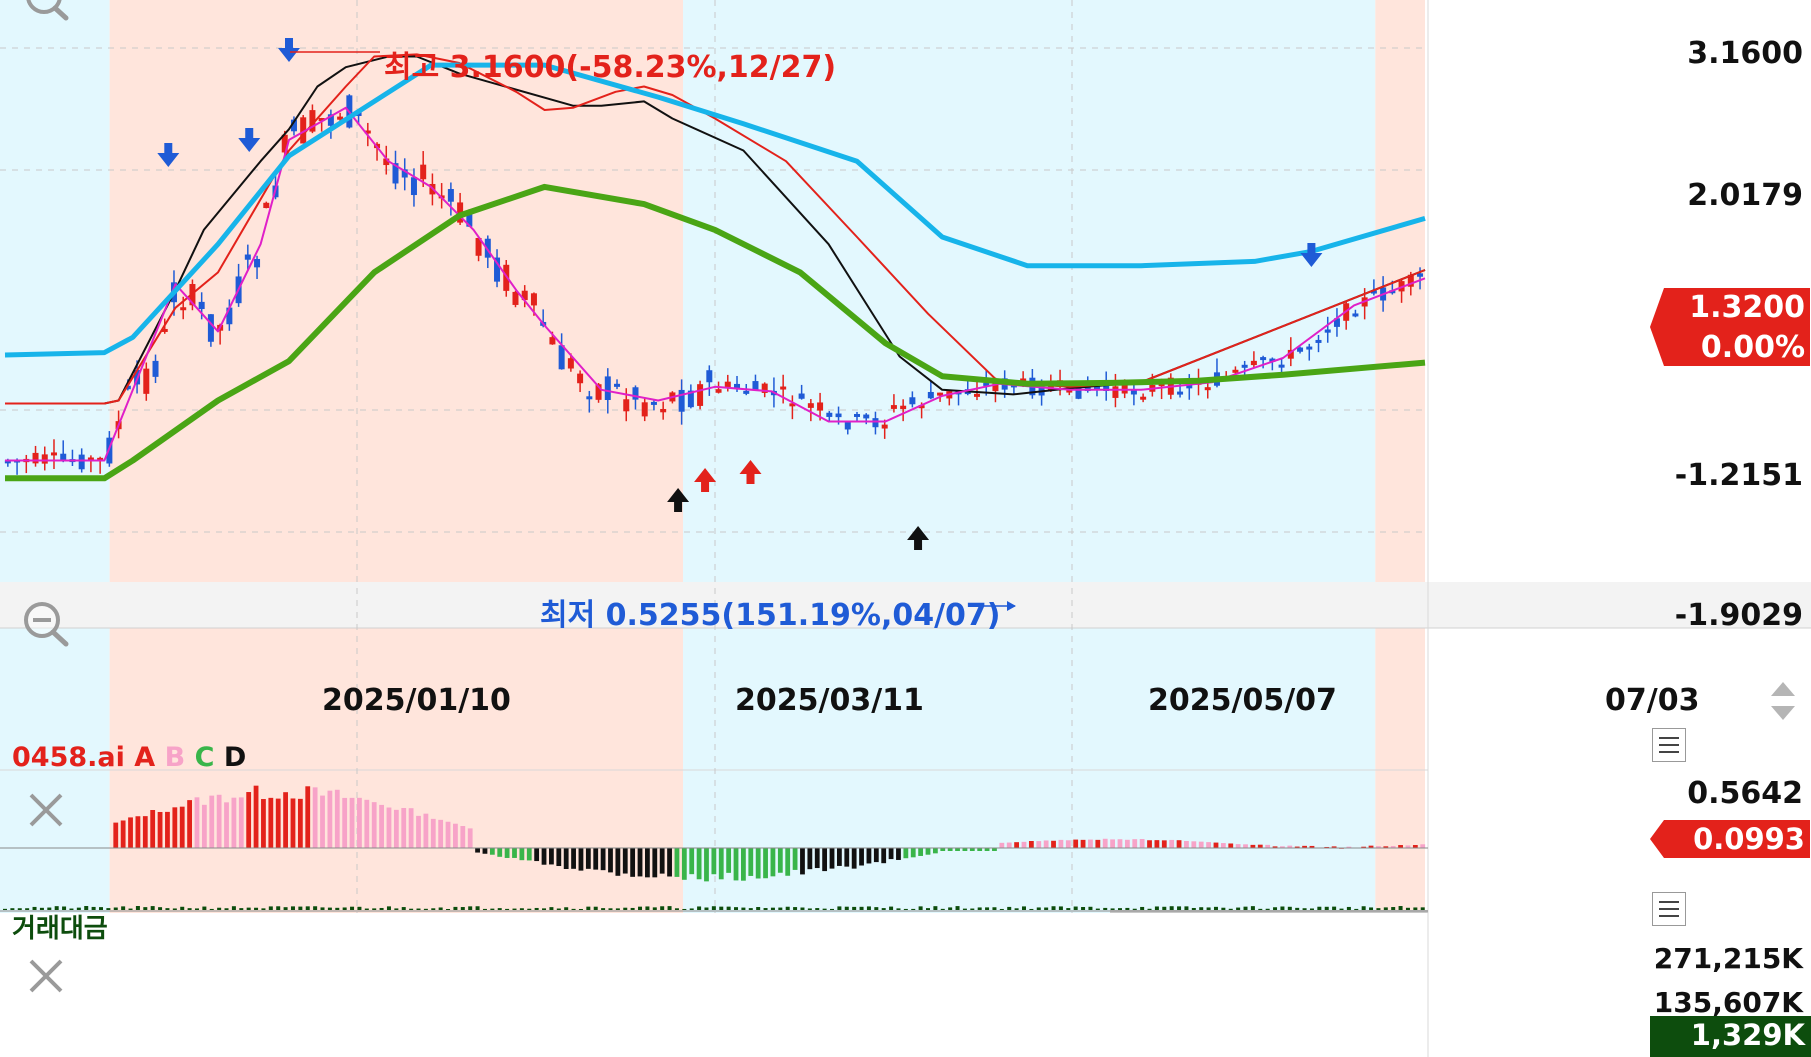  Describe the element at coordinates (1669, 909) in the screenshot. I see `volume-menu-icon` at that location.